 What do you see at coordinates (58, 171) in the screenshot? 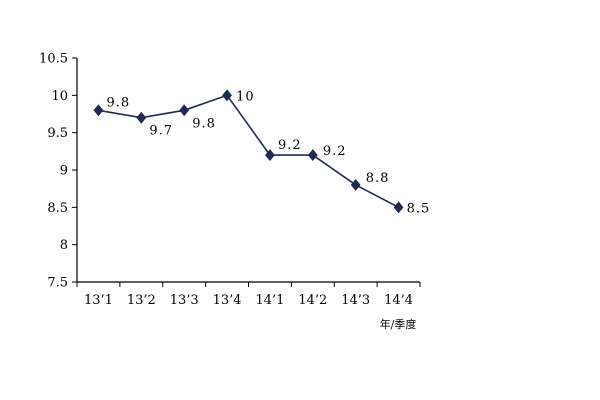
I see `y-axis-ticks: 7.5 8 8.5 9 9.5 10 10.5` at bounding box center [58, 171].